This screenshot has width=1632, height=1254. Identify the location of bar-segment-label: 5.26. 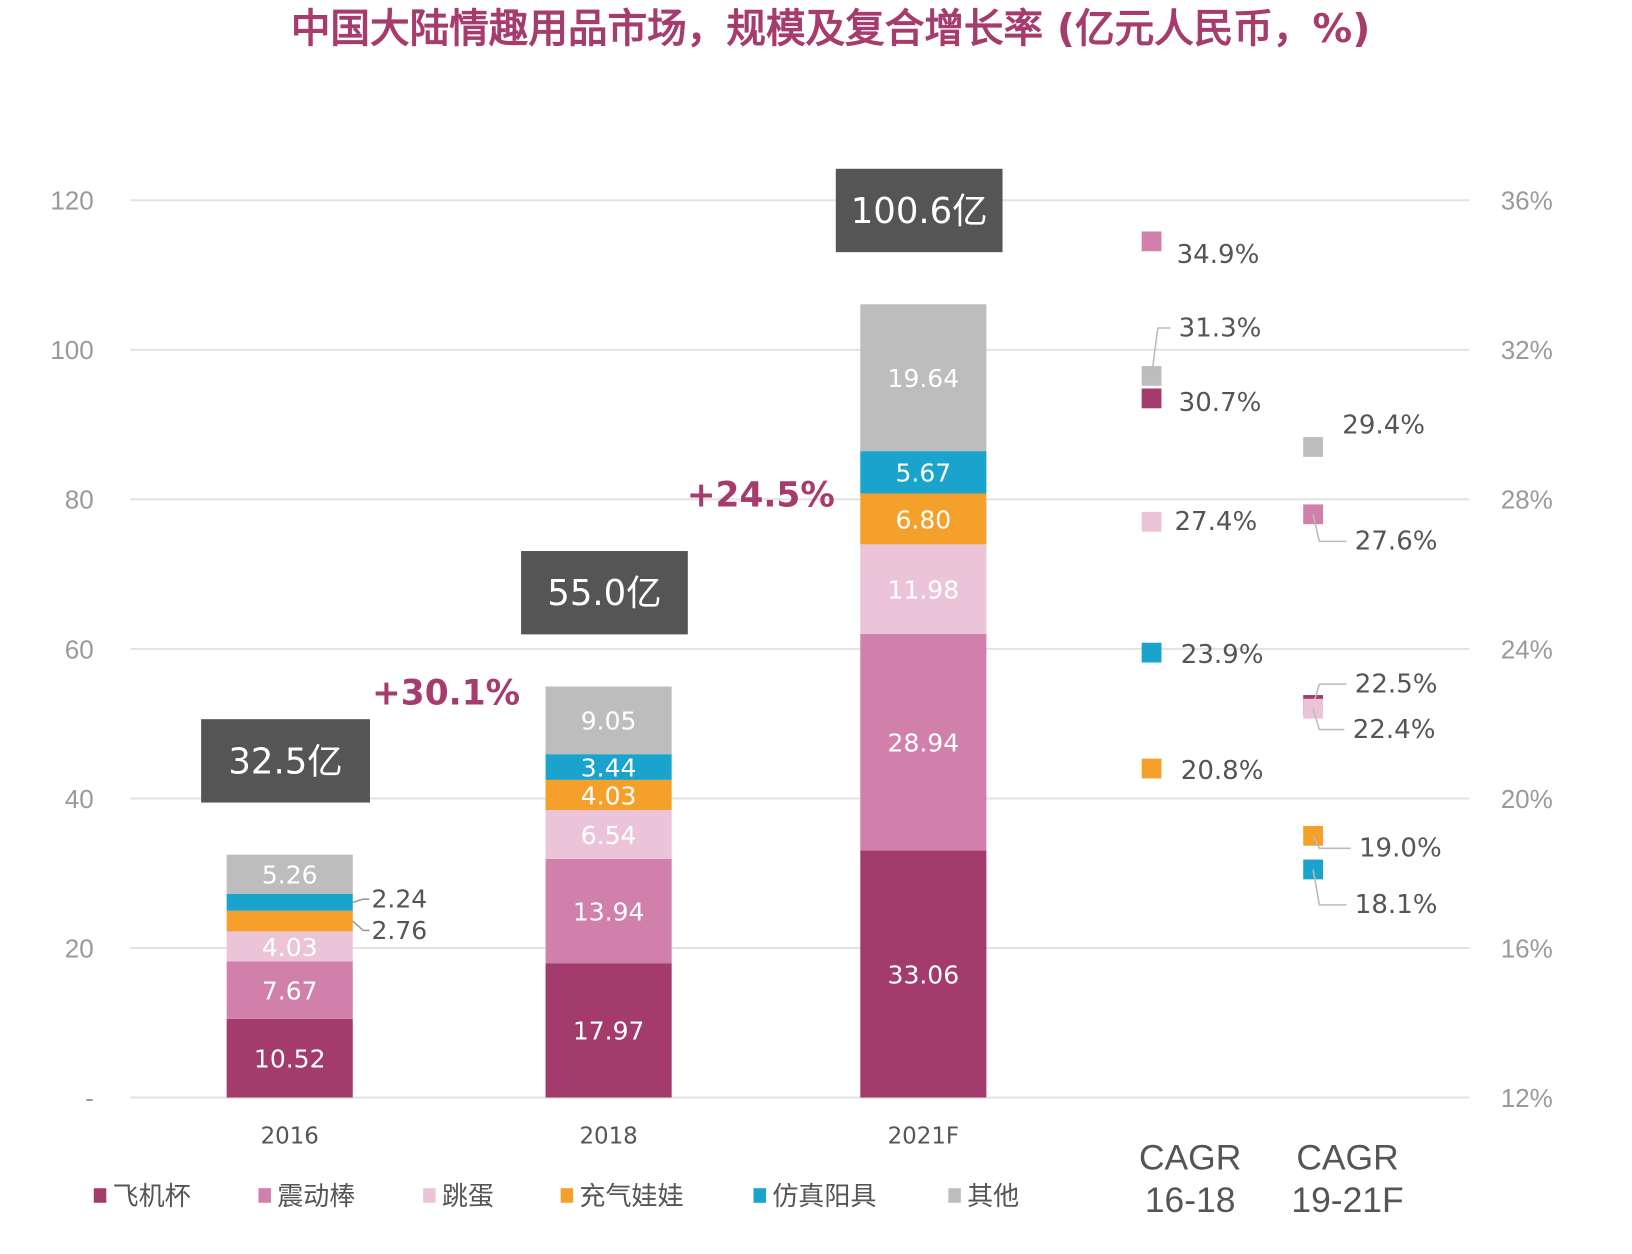
(290, 875).